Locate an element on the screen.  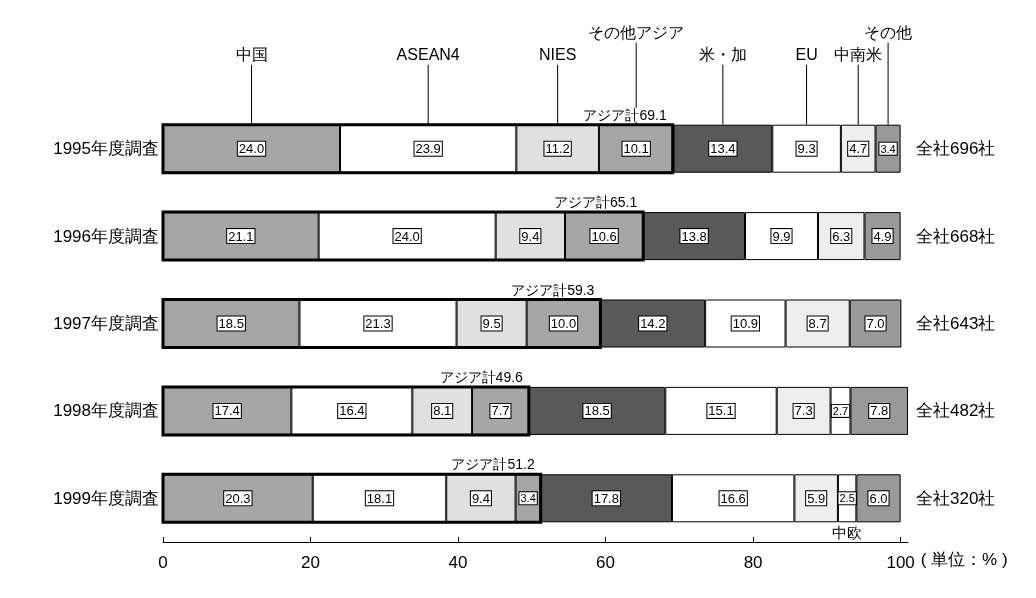
data-label: 6.3 is located at coordinates (841, 236).